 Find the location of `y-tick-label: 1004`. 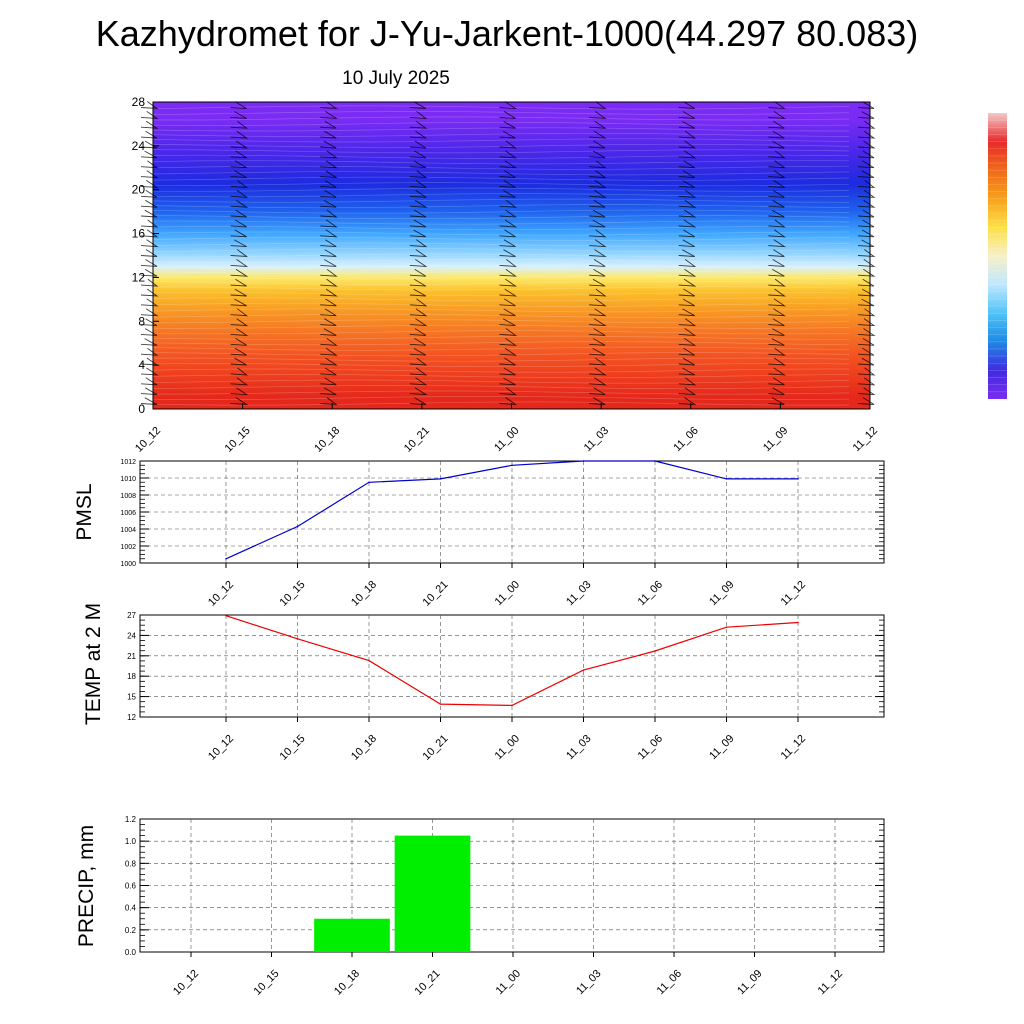

y-tick-label: 1004 is located at coordinates (128, 530).